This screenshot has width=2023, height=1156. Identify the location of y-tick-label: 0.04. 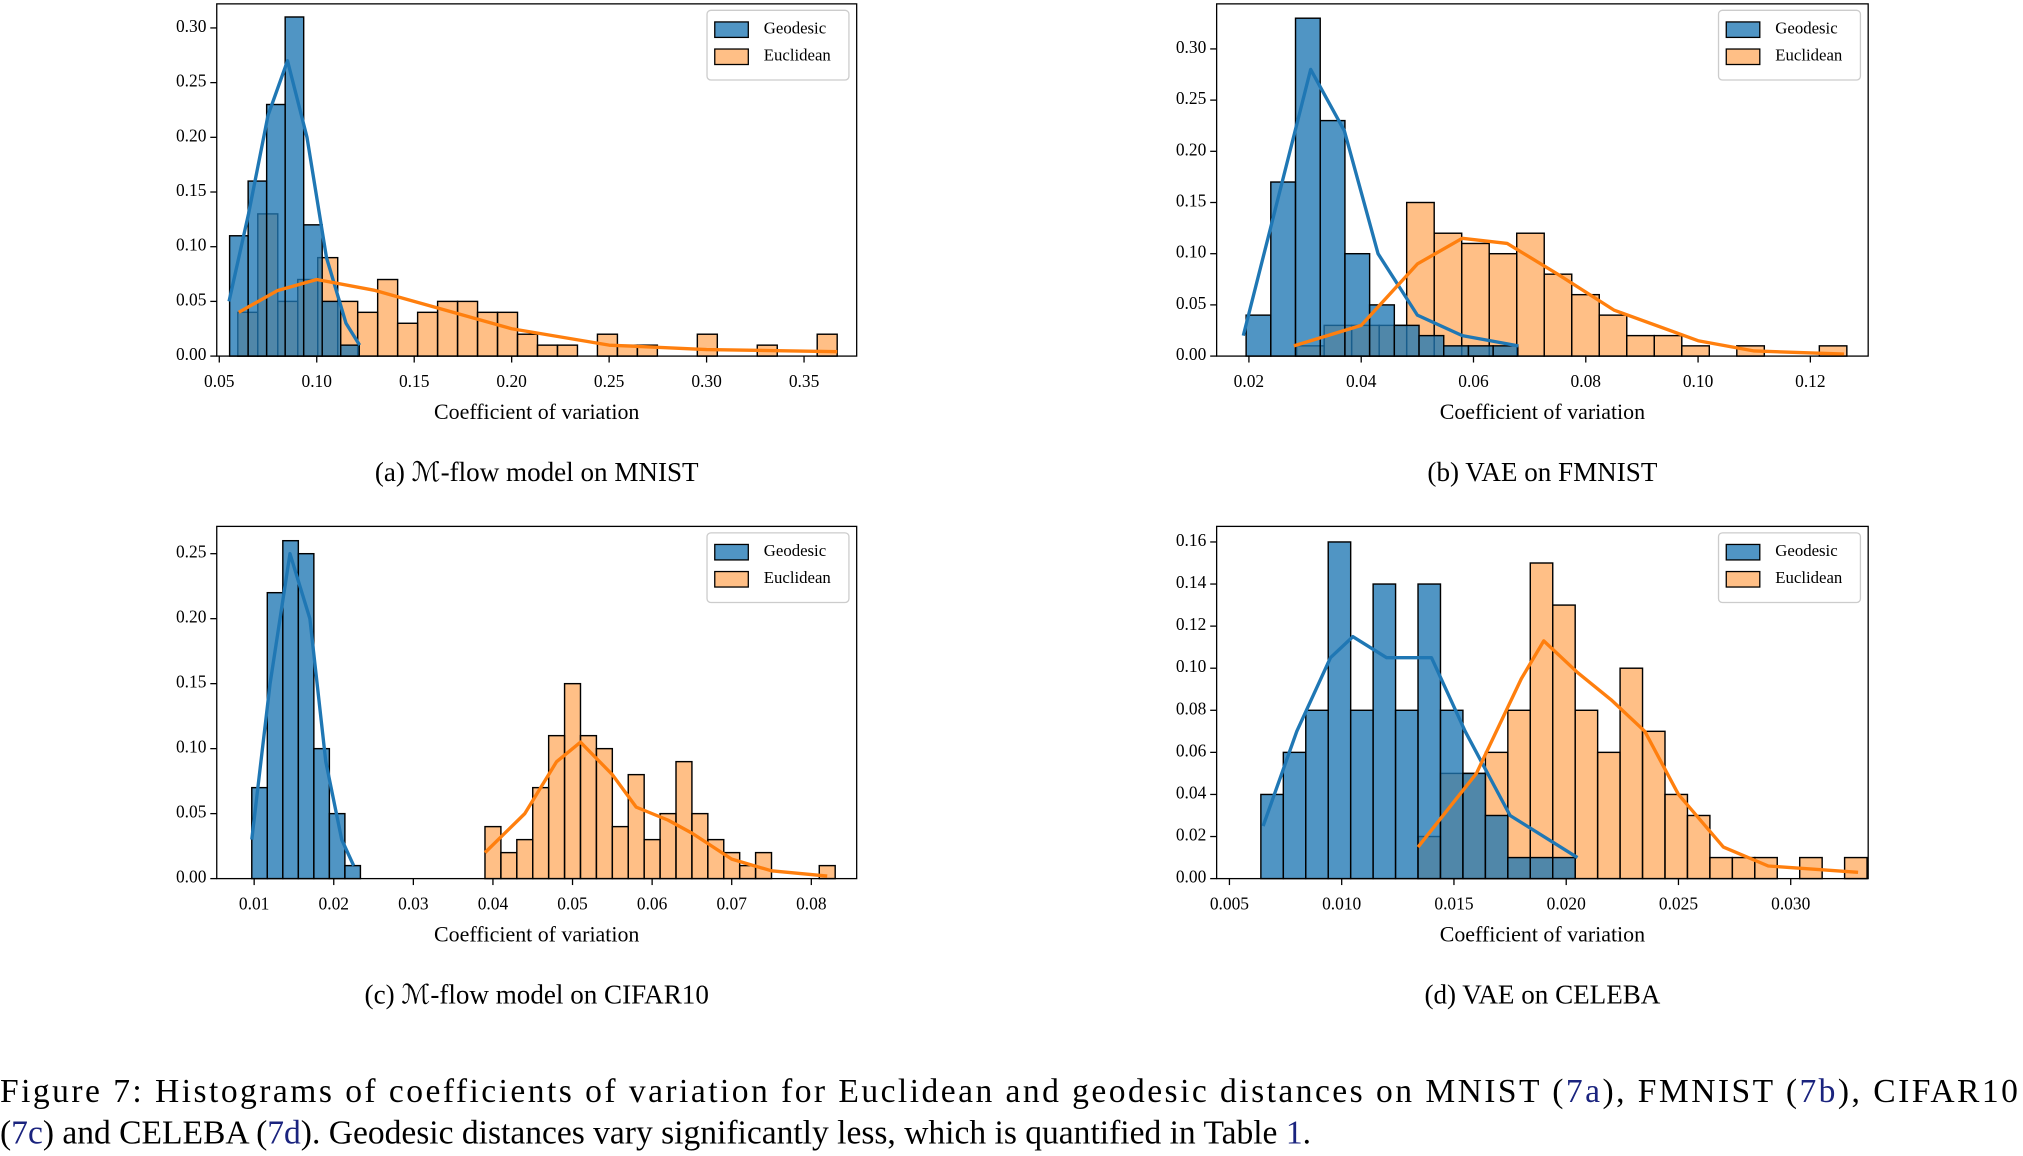
(1191, 792).